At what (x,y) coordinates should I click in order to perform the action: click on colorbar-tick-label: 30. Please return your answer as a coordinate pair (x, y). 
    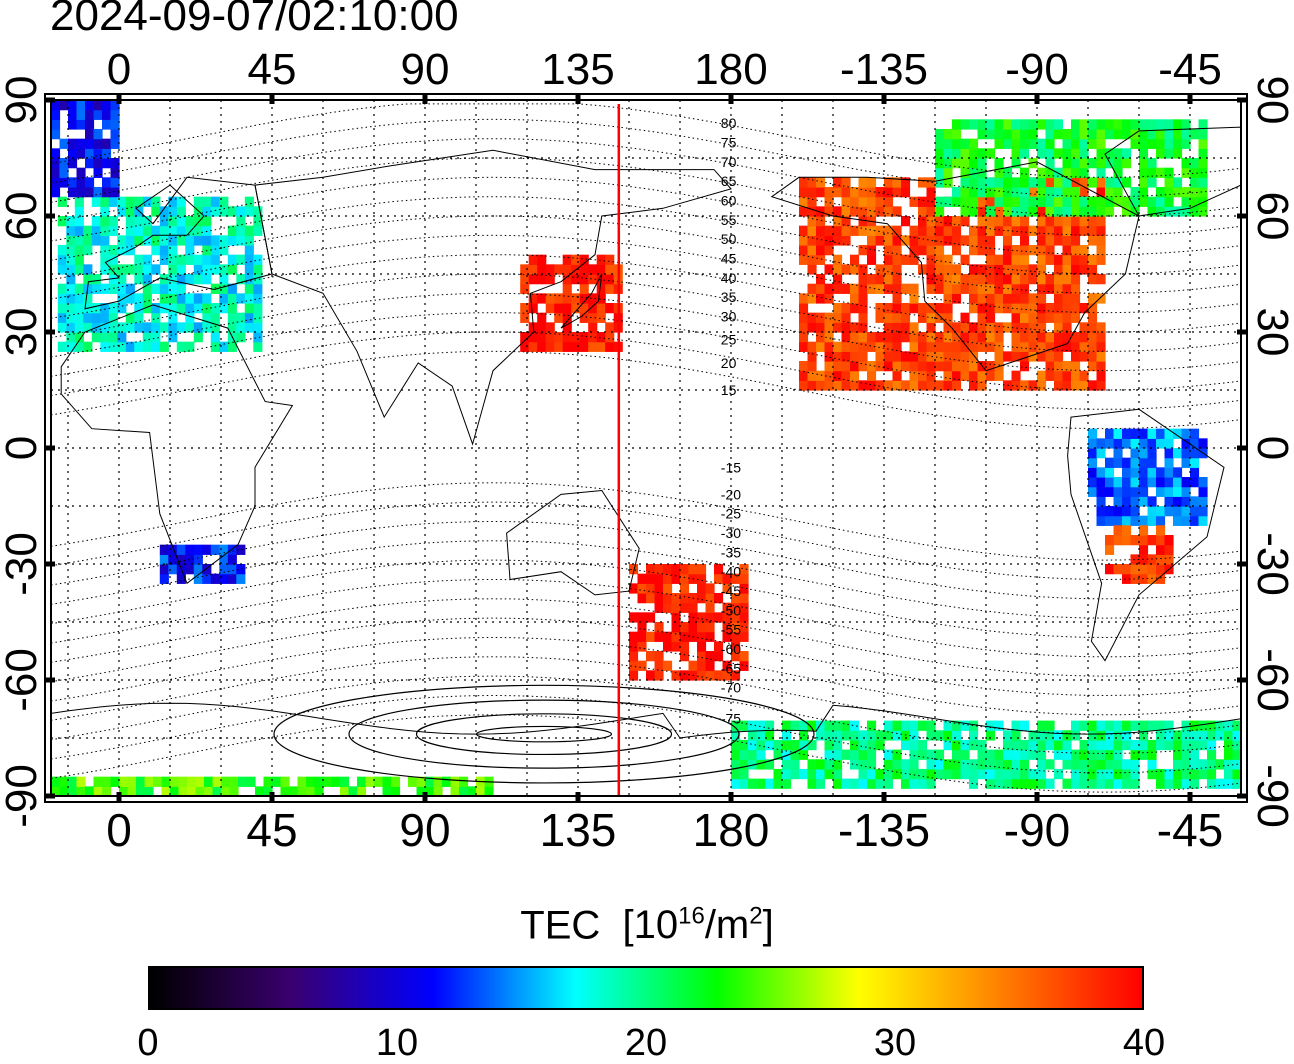
    Looking at the image, I should click on (895, 1043).